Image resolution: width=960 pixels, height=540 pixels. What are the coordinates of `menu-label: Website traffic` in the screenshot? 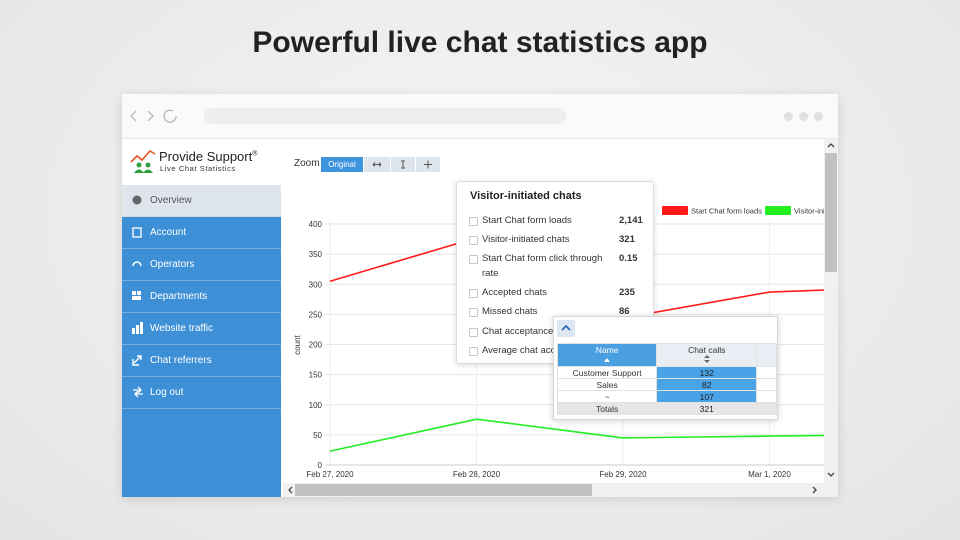 It's located at (181, 328).